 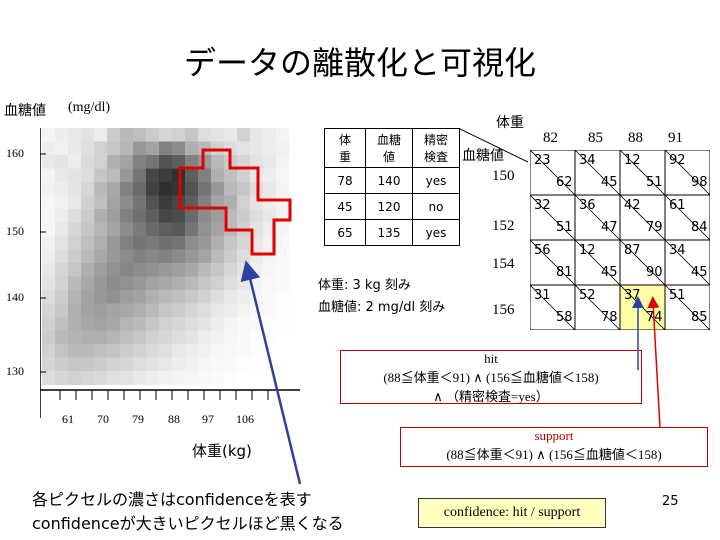 I want to click on grid-col-label: 88, so click(x=635, y=138).